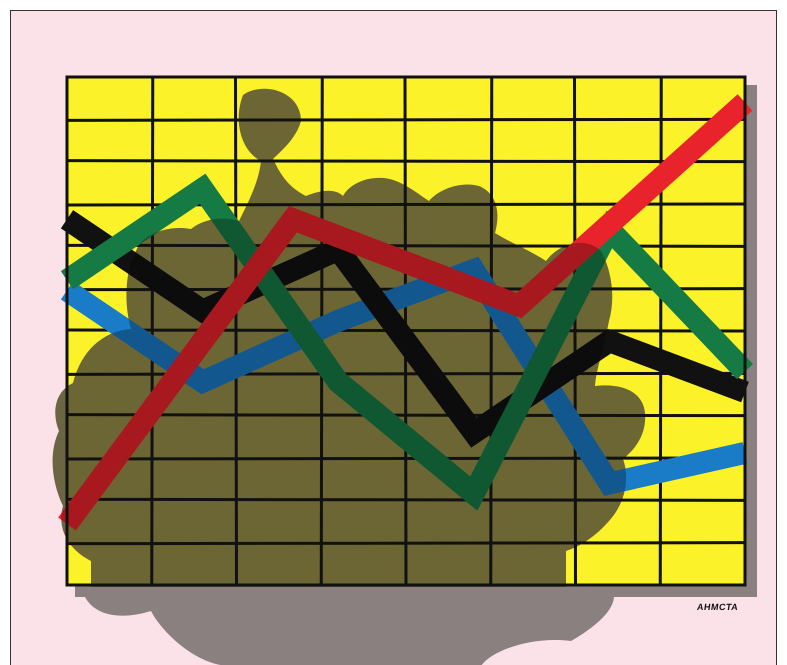 Image resolution: width=787 pixels, height=665 pixels. Describe the element at coordinates (718, 607) in the screenshot. I see `artist-signature: AHMCTA` at that location.